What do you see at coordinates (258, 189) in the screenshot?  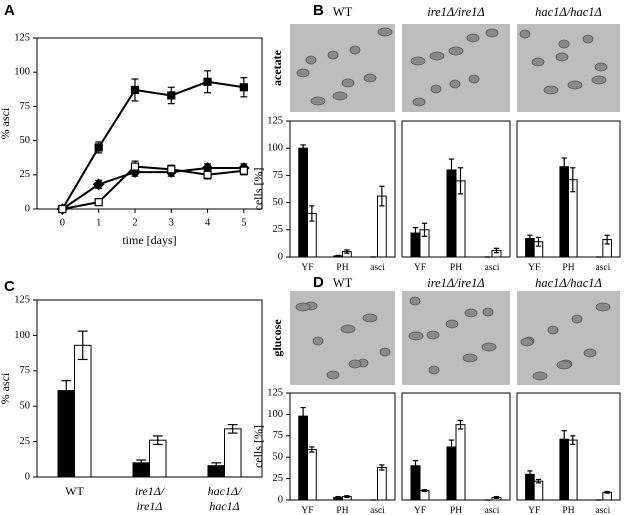 I see `y-axis-label: cells [%]` at bounding box center [258, 189].